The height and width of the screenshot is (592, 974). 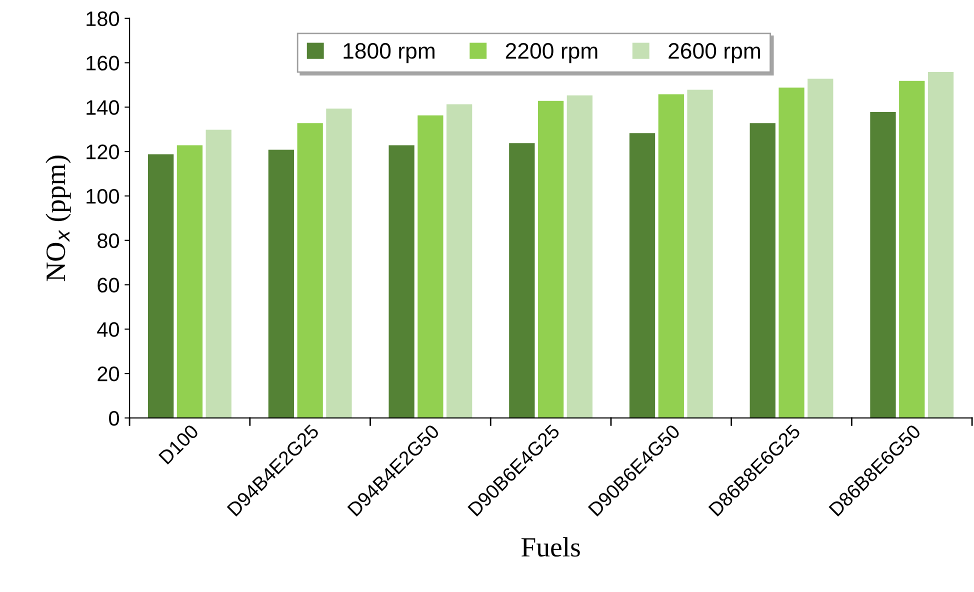 What do you see at coordinates (103, 196) in the screenshot?
I see `y-tick-label: 100` at bounding box center [103, 196].